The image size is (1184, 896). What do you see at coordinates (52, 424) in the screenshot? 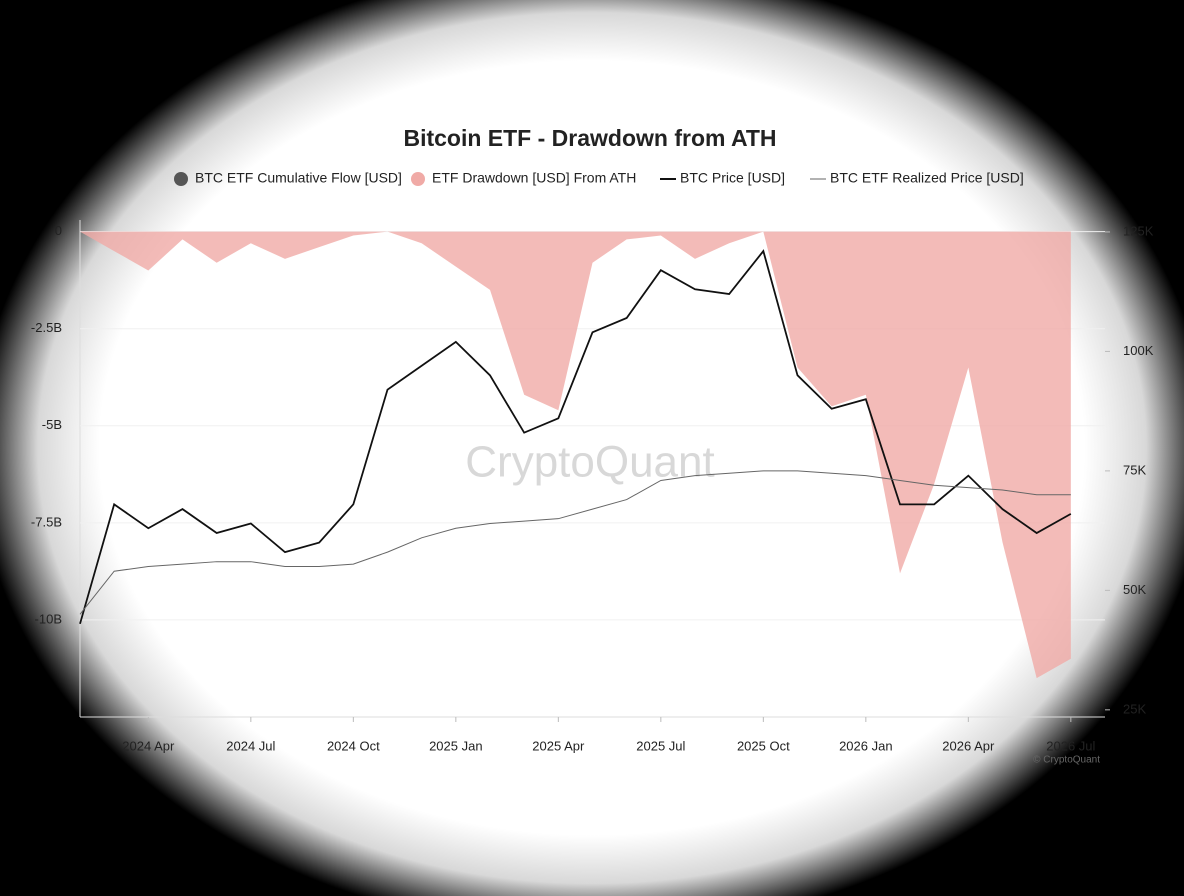
I see `y-tick-label: -5B` at bounding box center [52, 424].